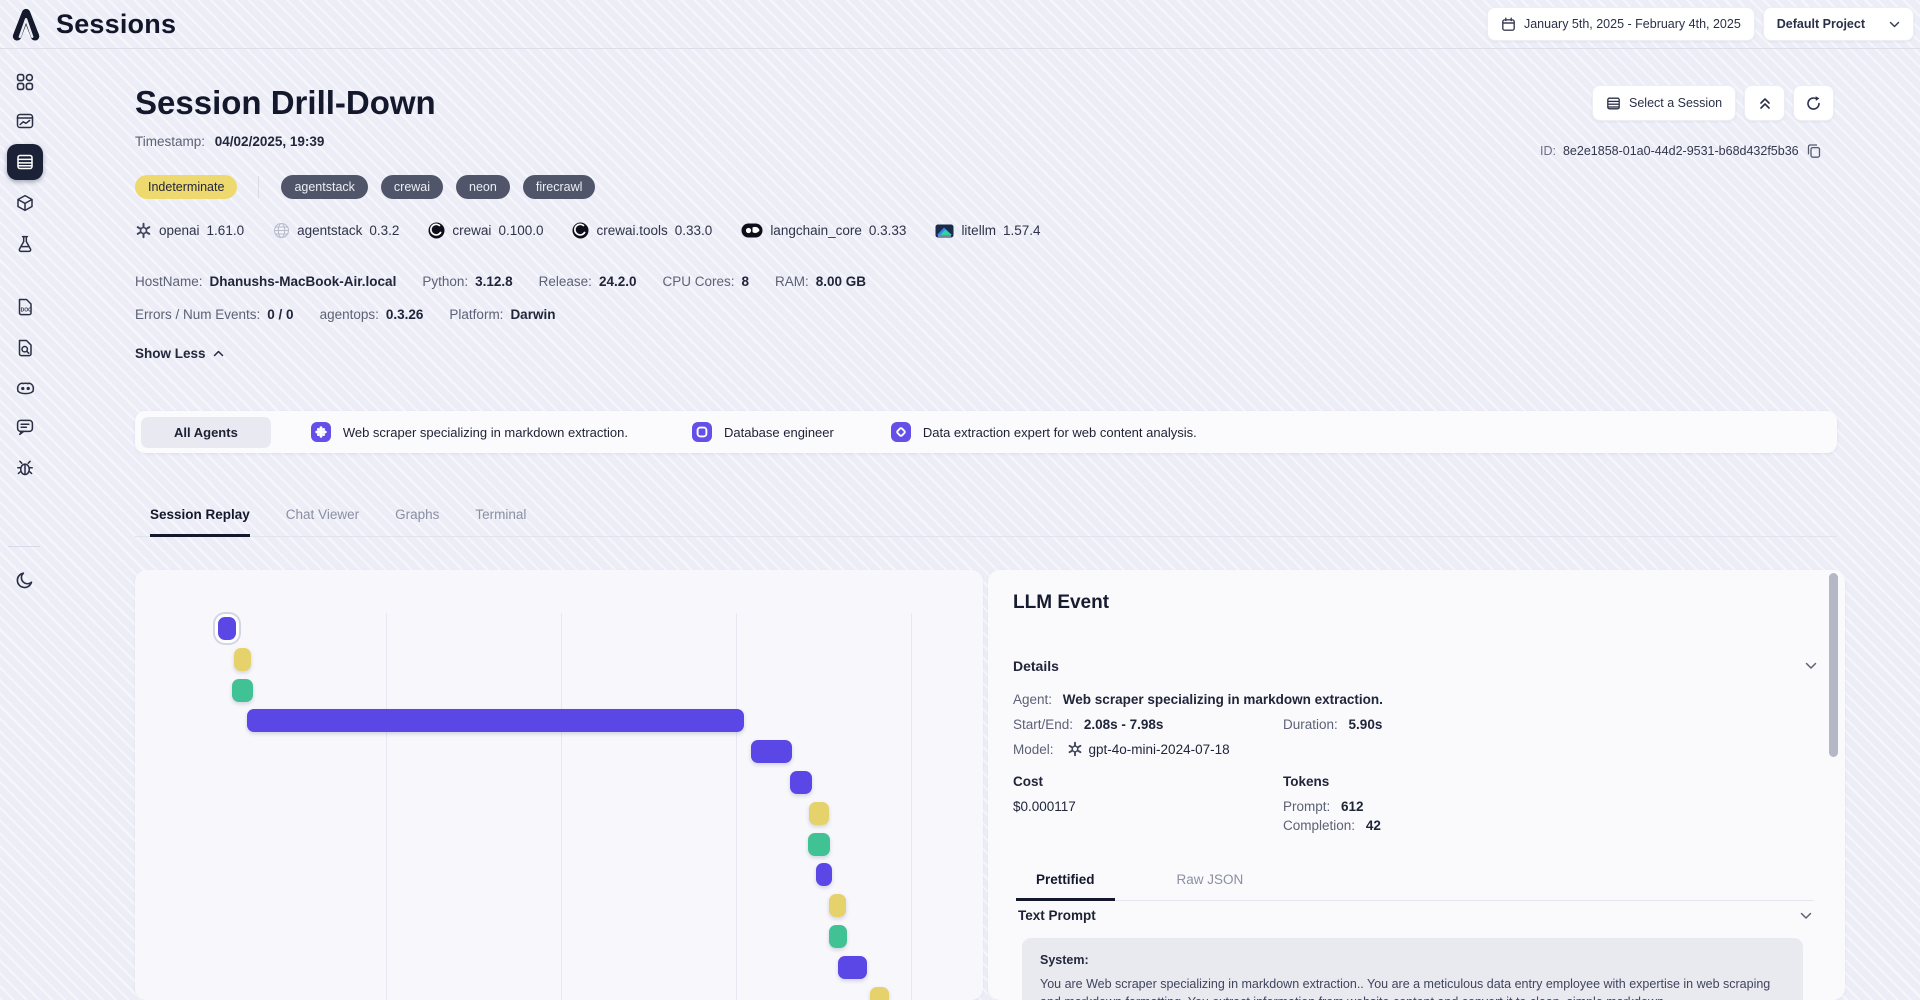 The width and height of the screenshot is (1920, 1000). What do you see at coordinates (642, 230) in the screenshot?
I see `package-crewai-tools: crewai.tools 0.33.0` at bounding box center [642, 230].